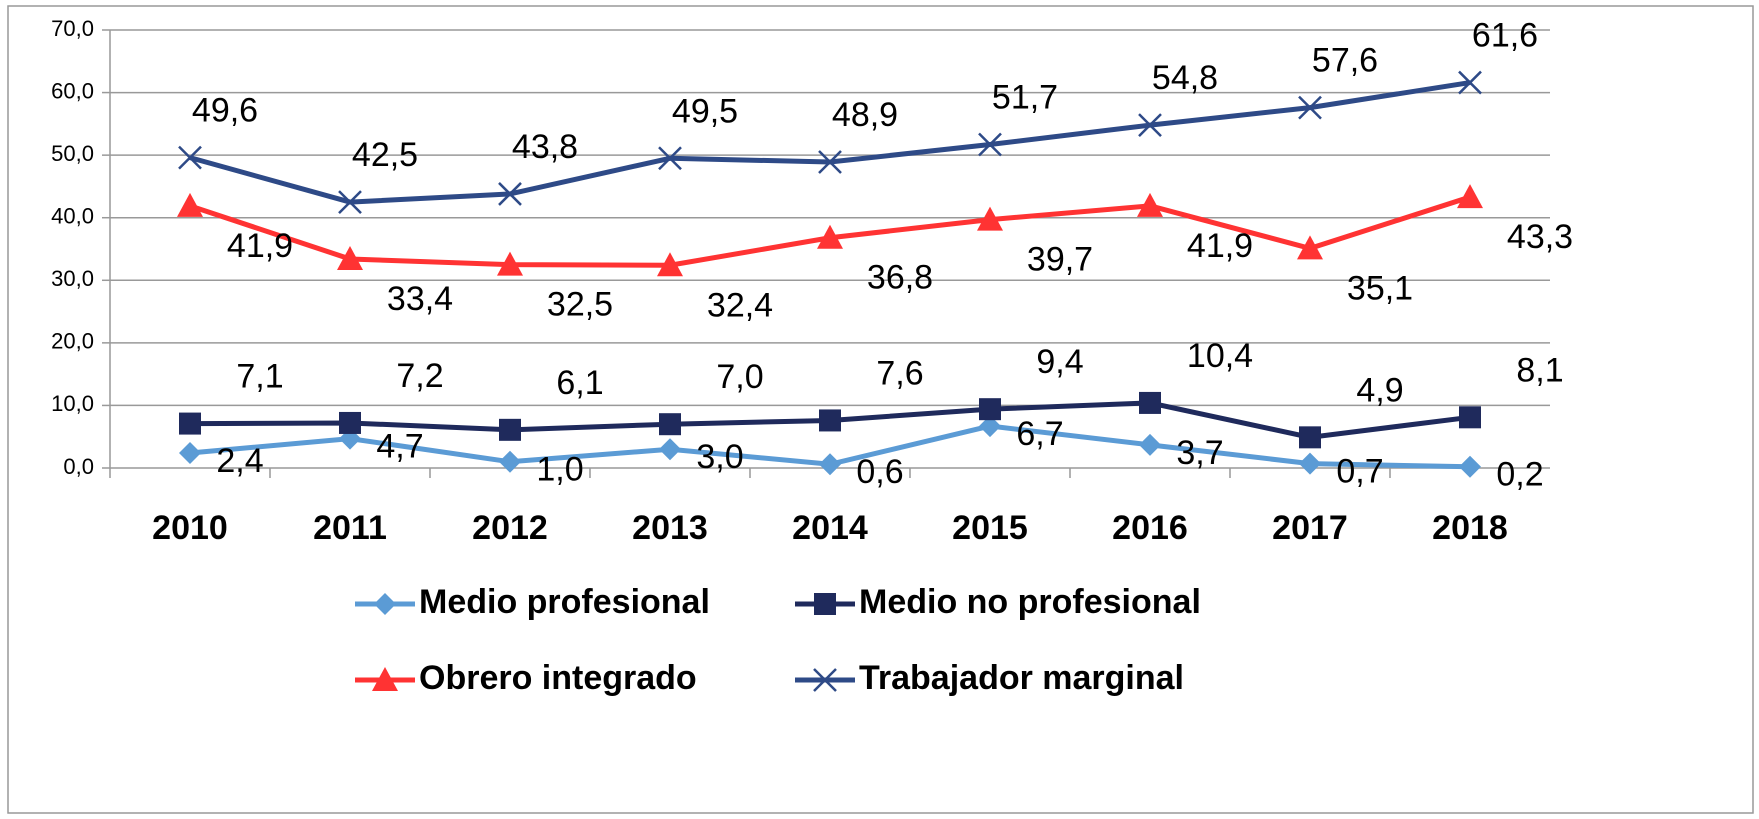  Describe the element at coordinates (72, 341) in the screenshot. I see `y-tick-label: 20,0` at that location.